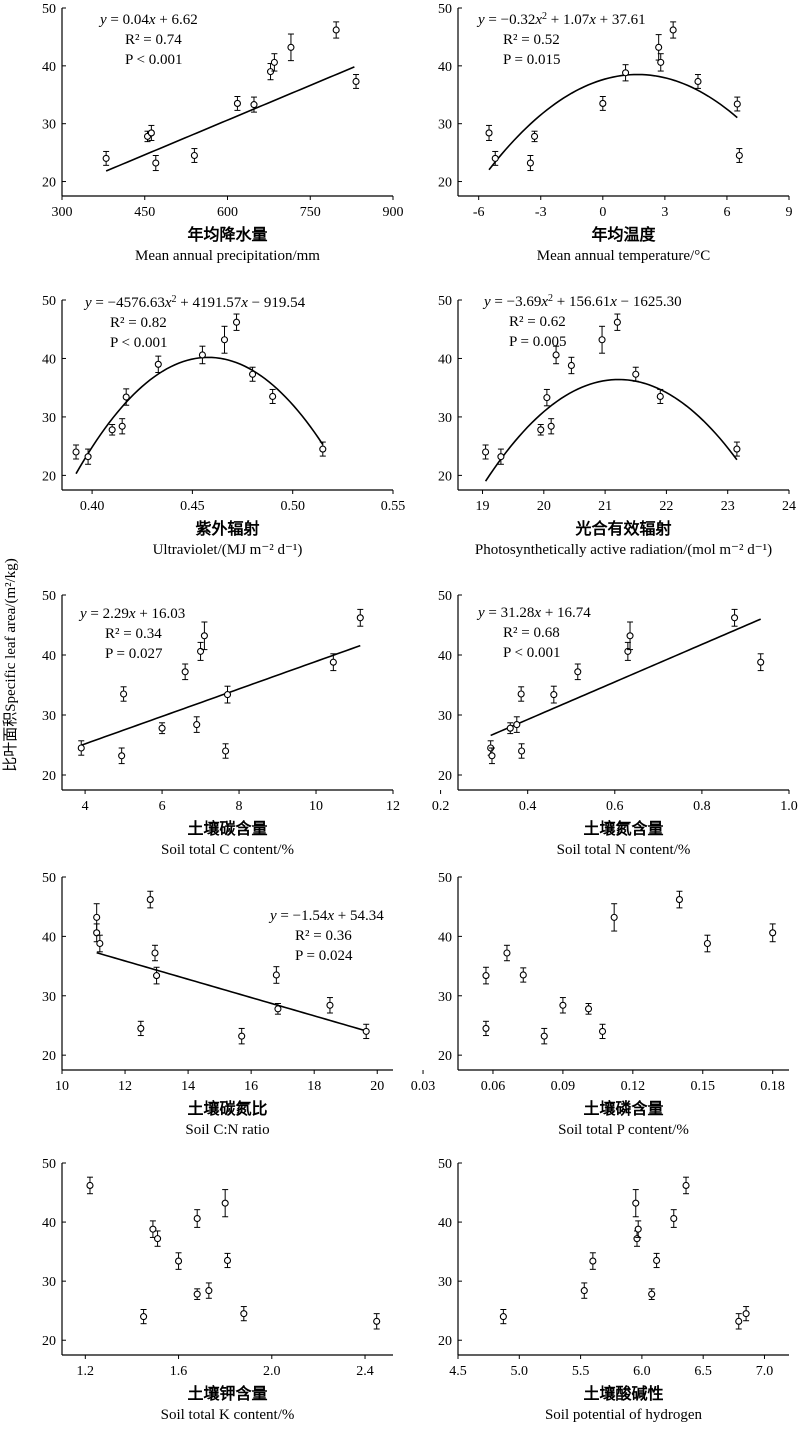 The height and width of the screenshot is (1430, 800). Describe the element at coordinates (10, 665) in the screenshot. I see `shared-y-axis-label: 比叶面积Specific leaf area/(m²/kg)` at that location.